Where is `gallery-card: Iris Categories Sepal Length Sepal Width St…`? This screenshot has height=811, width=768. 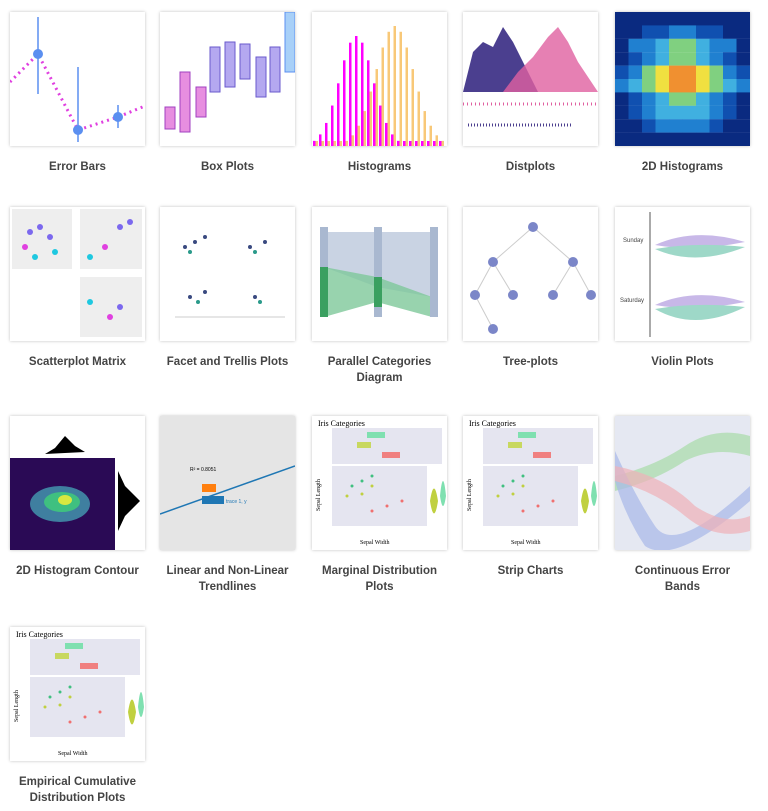
gallery-card: Iris Categories Sepal Length Sepal Width St… is located at coordinates (530, 497).